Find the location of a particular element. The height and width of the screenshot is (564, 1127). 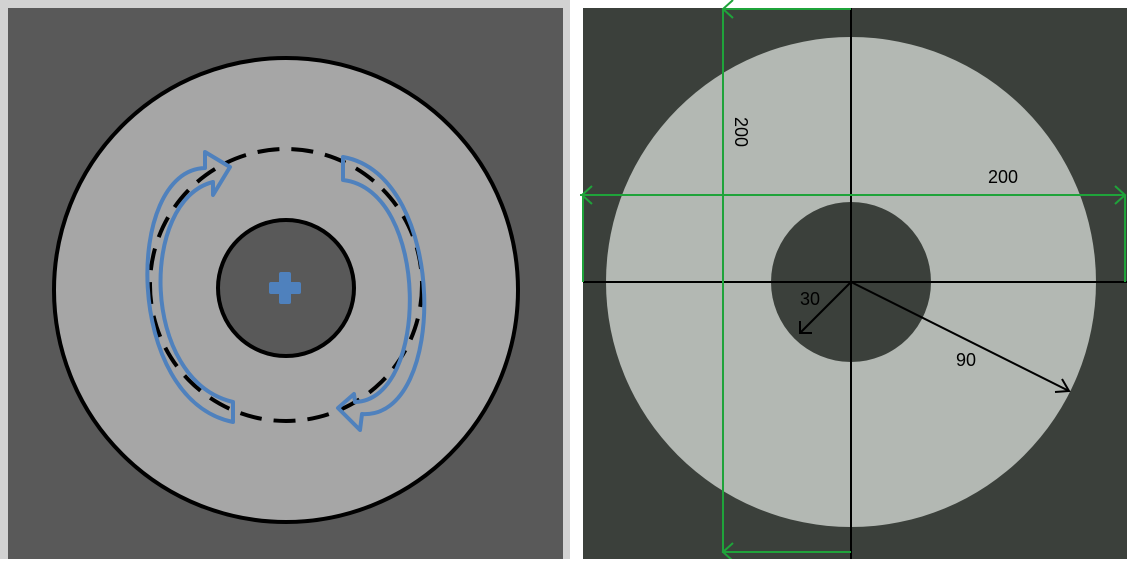

horizontal-dimension-label: 200 is located at coordinates (1003, 177).